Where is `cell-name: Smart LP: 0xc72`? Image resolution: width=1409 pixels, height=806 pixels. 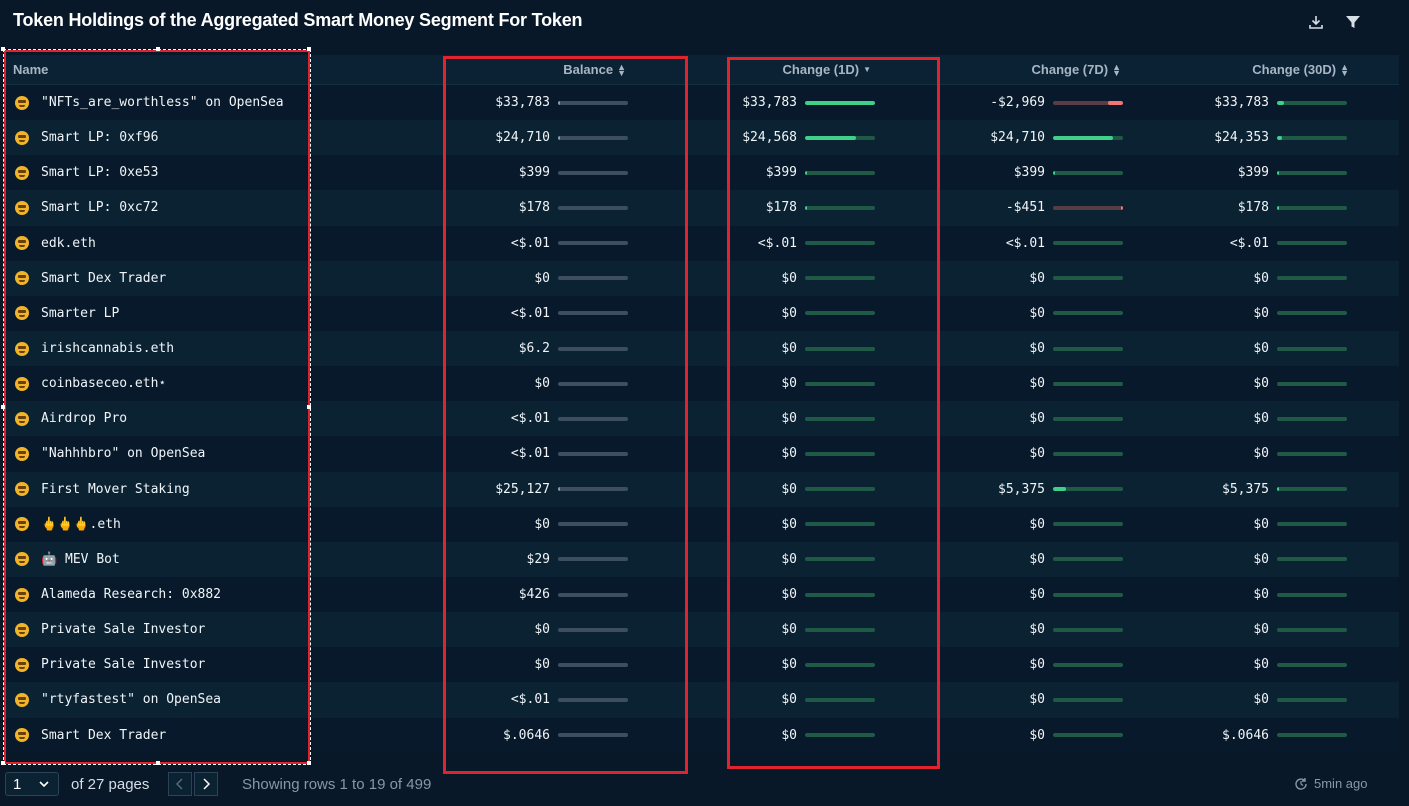 cell-name: Smart LP: 0xc72 is located at coordinates (154, 207).